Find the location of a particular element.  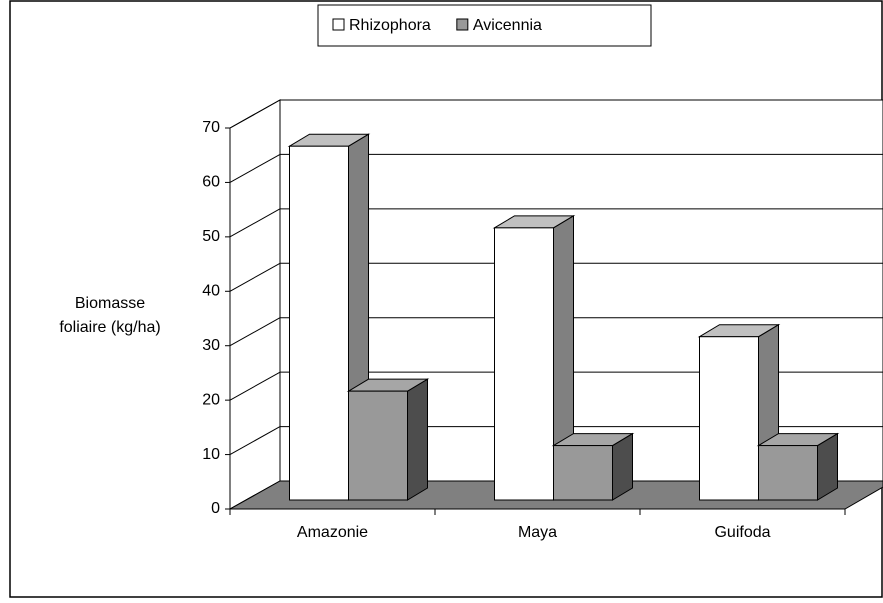

side-wall is located at coordinates (255, 304).